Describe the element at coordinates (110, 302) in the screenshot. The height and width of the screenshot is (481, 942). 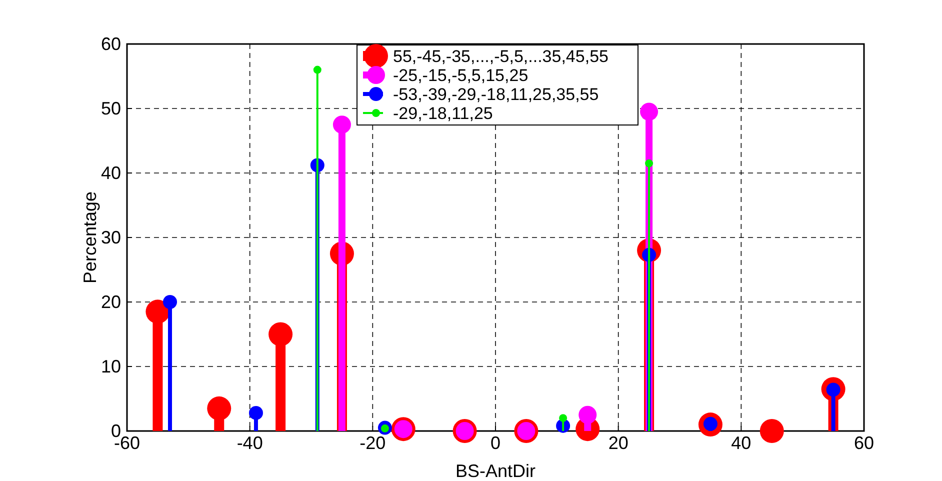
I see `y-tick-label: 20` at that location.